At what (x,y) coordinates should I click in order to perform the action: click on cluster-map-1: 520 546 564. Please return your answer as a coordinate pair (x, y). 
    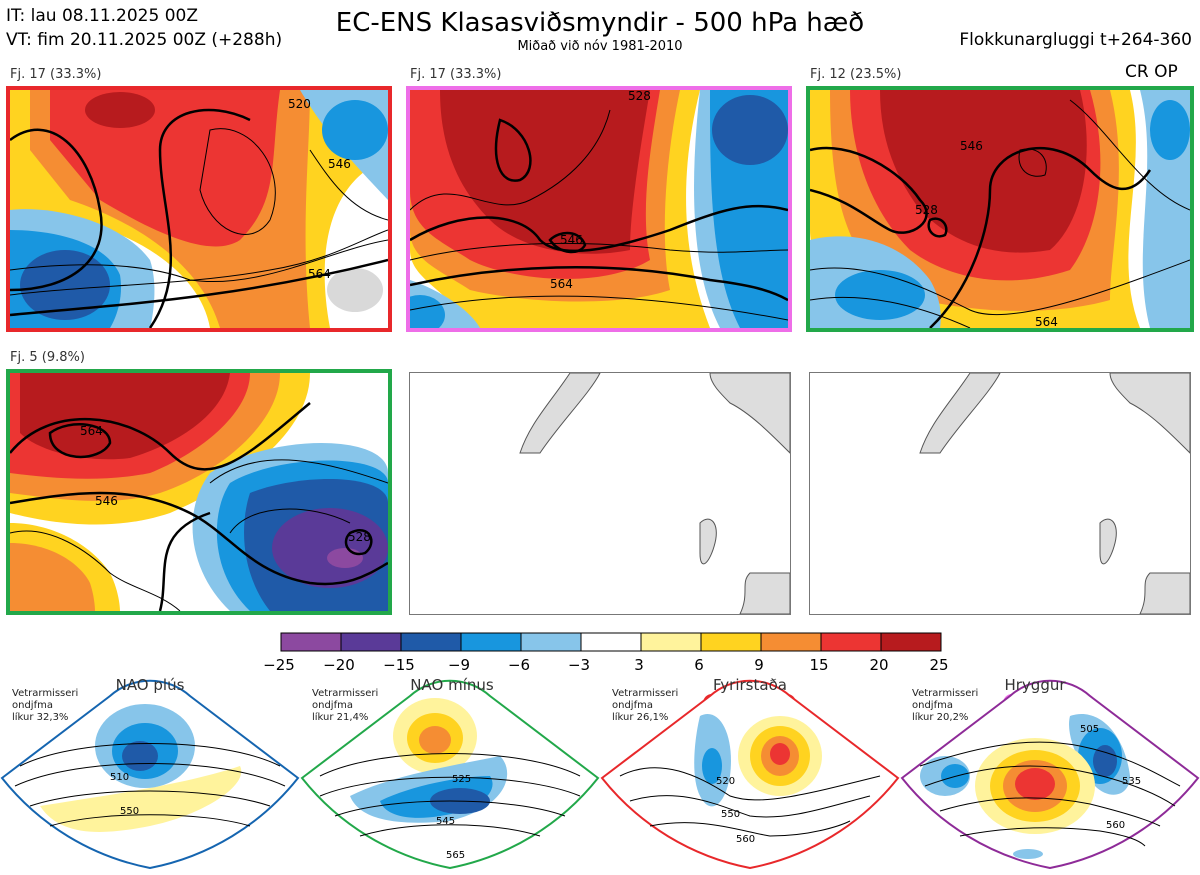
    Looking at the image, I should click on (199, 209).